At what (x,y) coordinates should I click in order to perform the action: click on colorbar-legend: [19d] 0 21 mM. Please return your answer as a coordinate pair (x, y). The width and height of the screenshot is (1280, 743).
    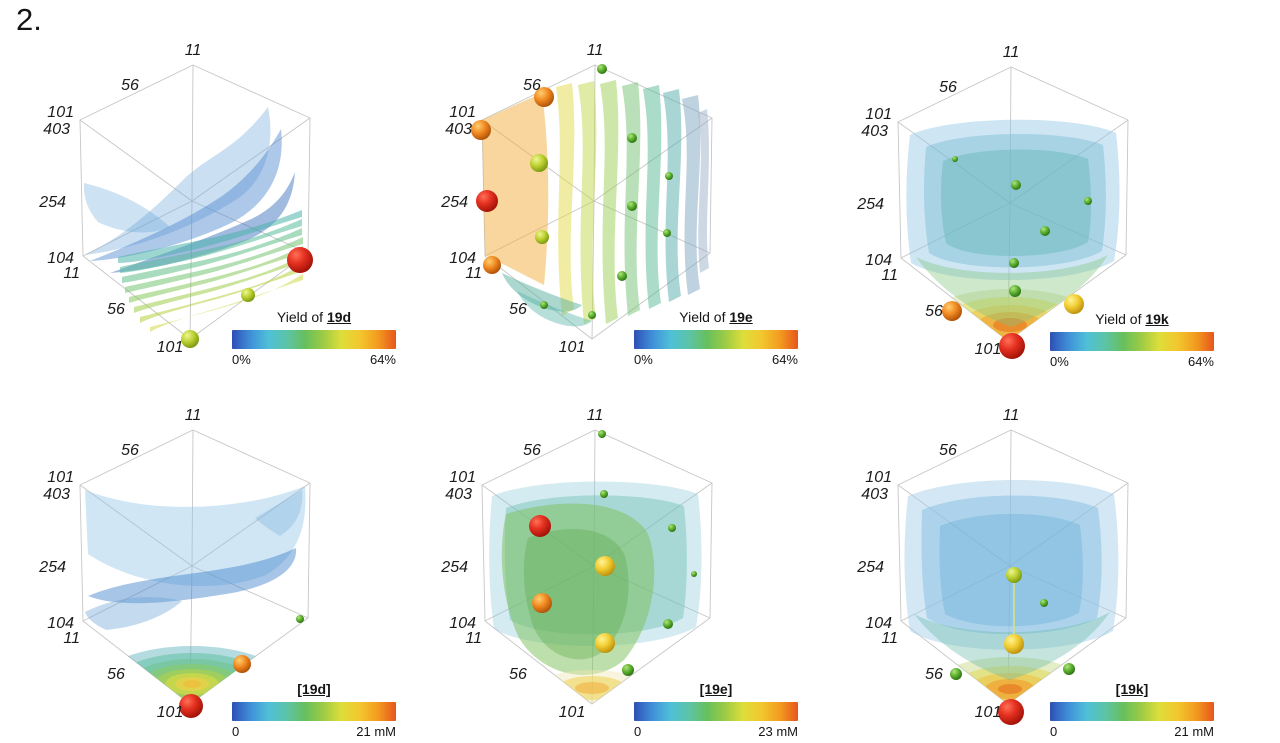
    Looking at the image, I should click on (314, 710).